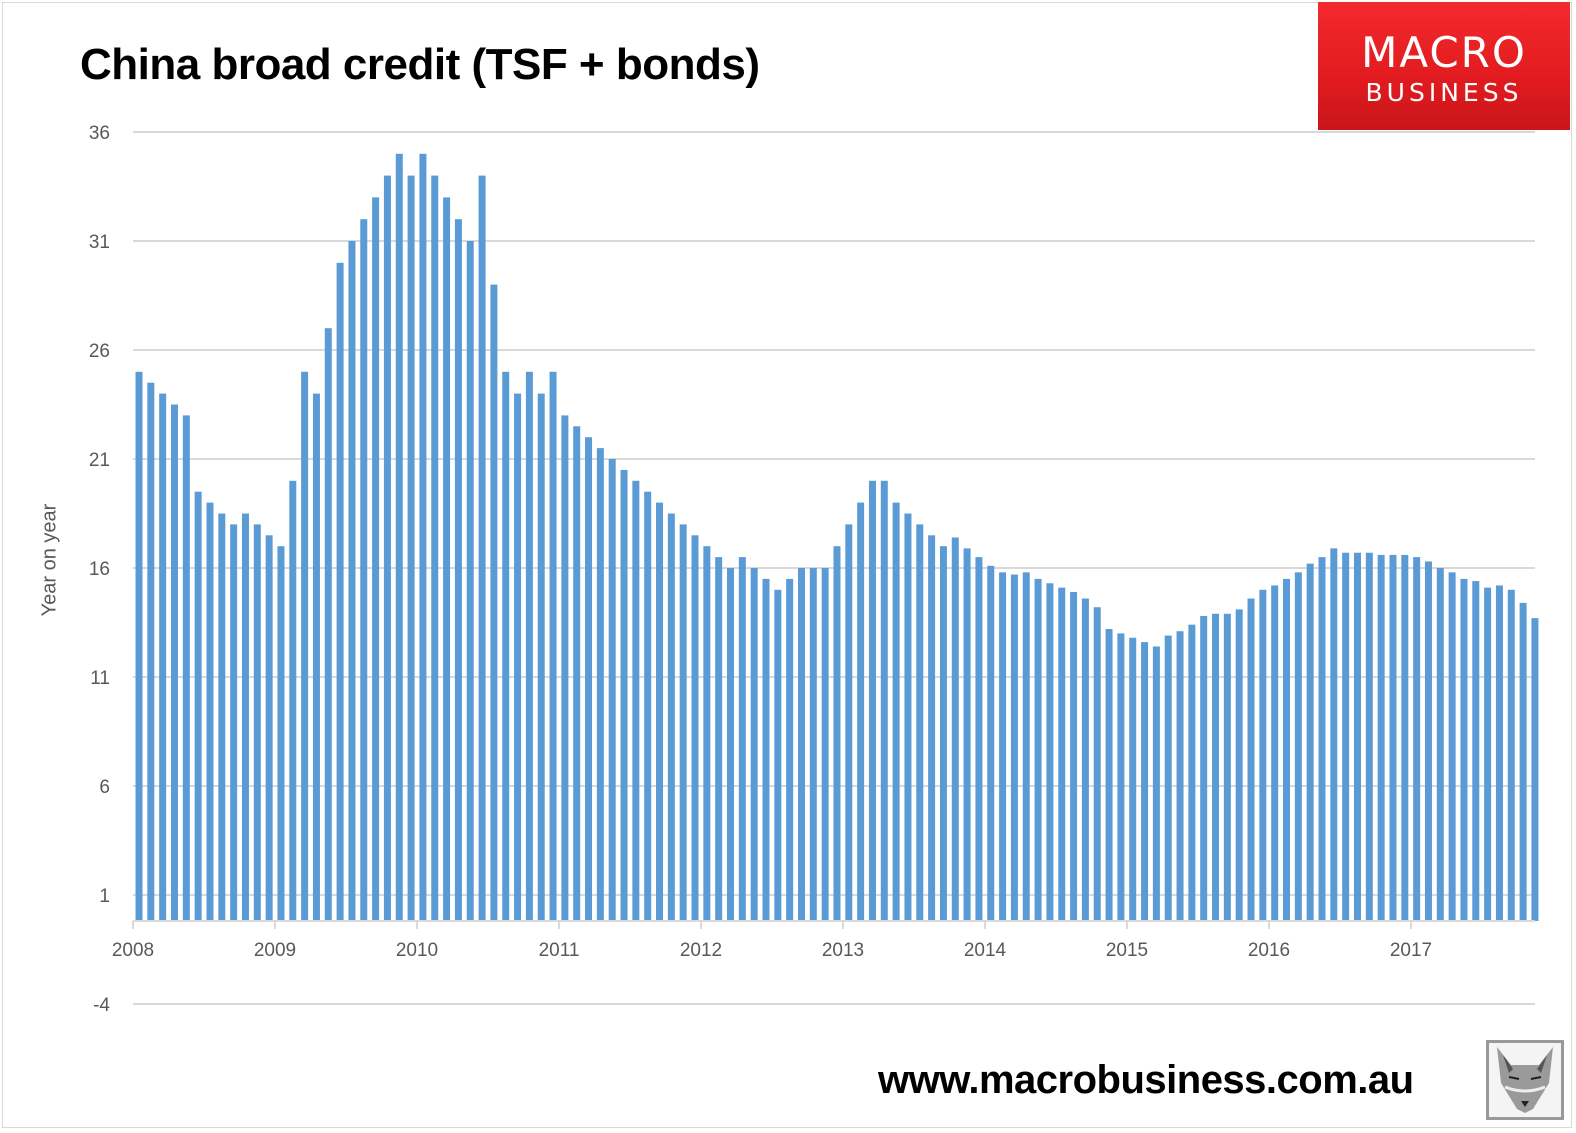 This screenshot has width=1576, height=1133. Describe the element at coordinates (1525, 1080) in the screenshot. I see `fox-head-icon` at that location.